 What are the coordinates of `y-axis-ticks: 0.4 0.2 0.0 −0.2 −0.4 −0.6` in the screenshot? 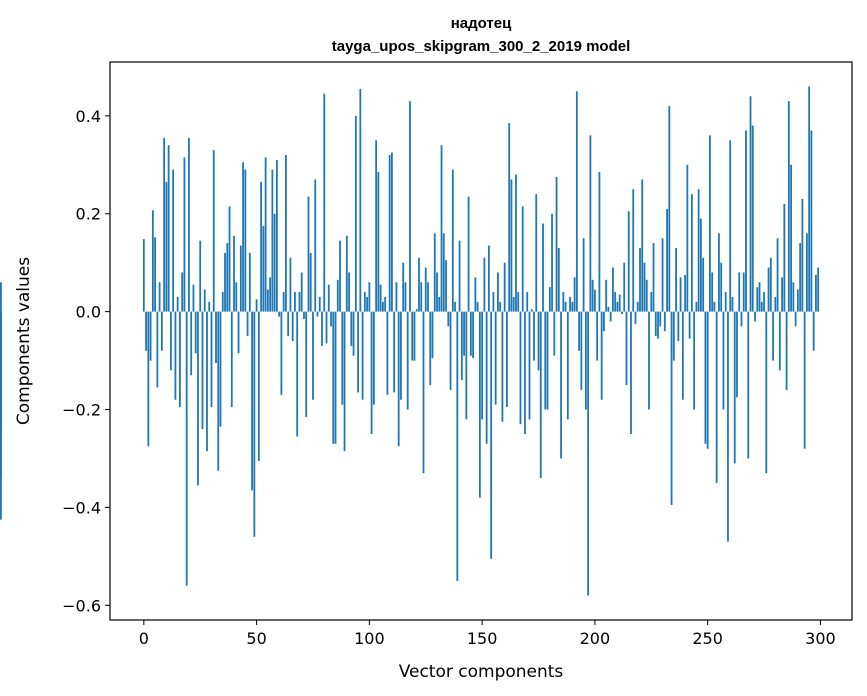 It's located at (86, 361).